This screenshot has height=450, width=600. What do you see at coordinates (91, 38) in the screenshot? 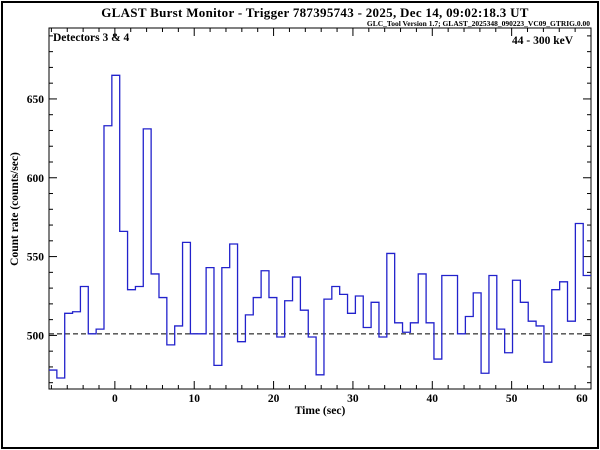
I see `detectors-label: Detectors 3 & 4` at bounding box center [91, 38].